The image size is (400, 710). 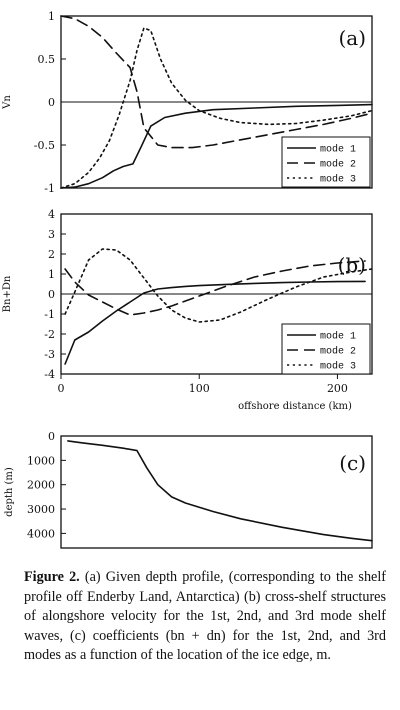 I want to click on y-tick-label: -3, so click(x=49, y=354).